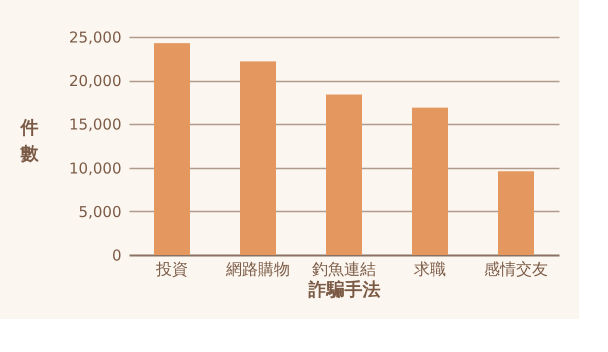  Describe the element at coordinates (95, 81) in the screenshot. I see `y-tick-label: 20,000` at that location.